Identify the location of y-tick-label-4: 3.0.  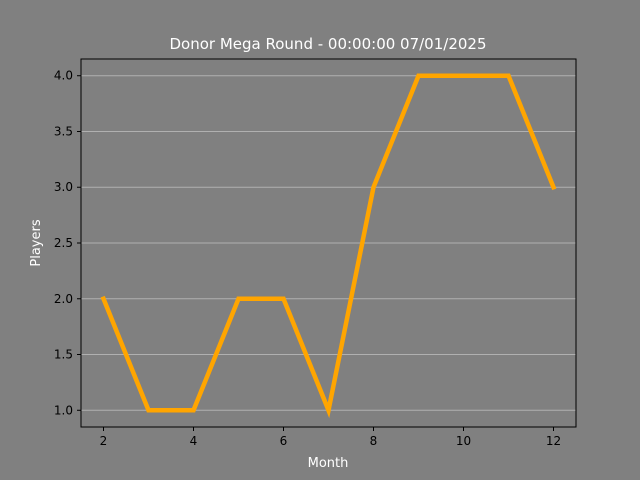
(63, 187).